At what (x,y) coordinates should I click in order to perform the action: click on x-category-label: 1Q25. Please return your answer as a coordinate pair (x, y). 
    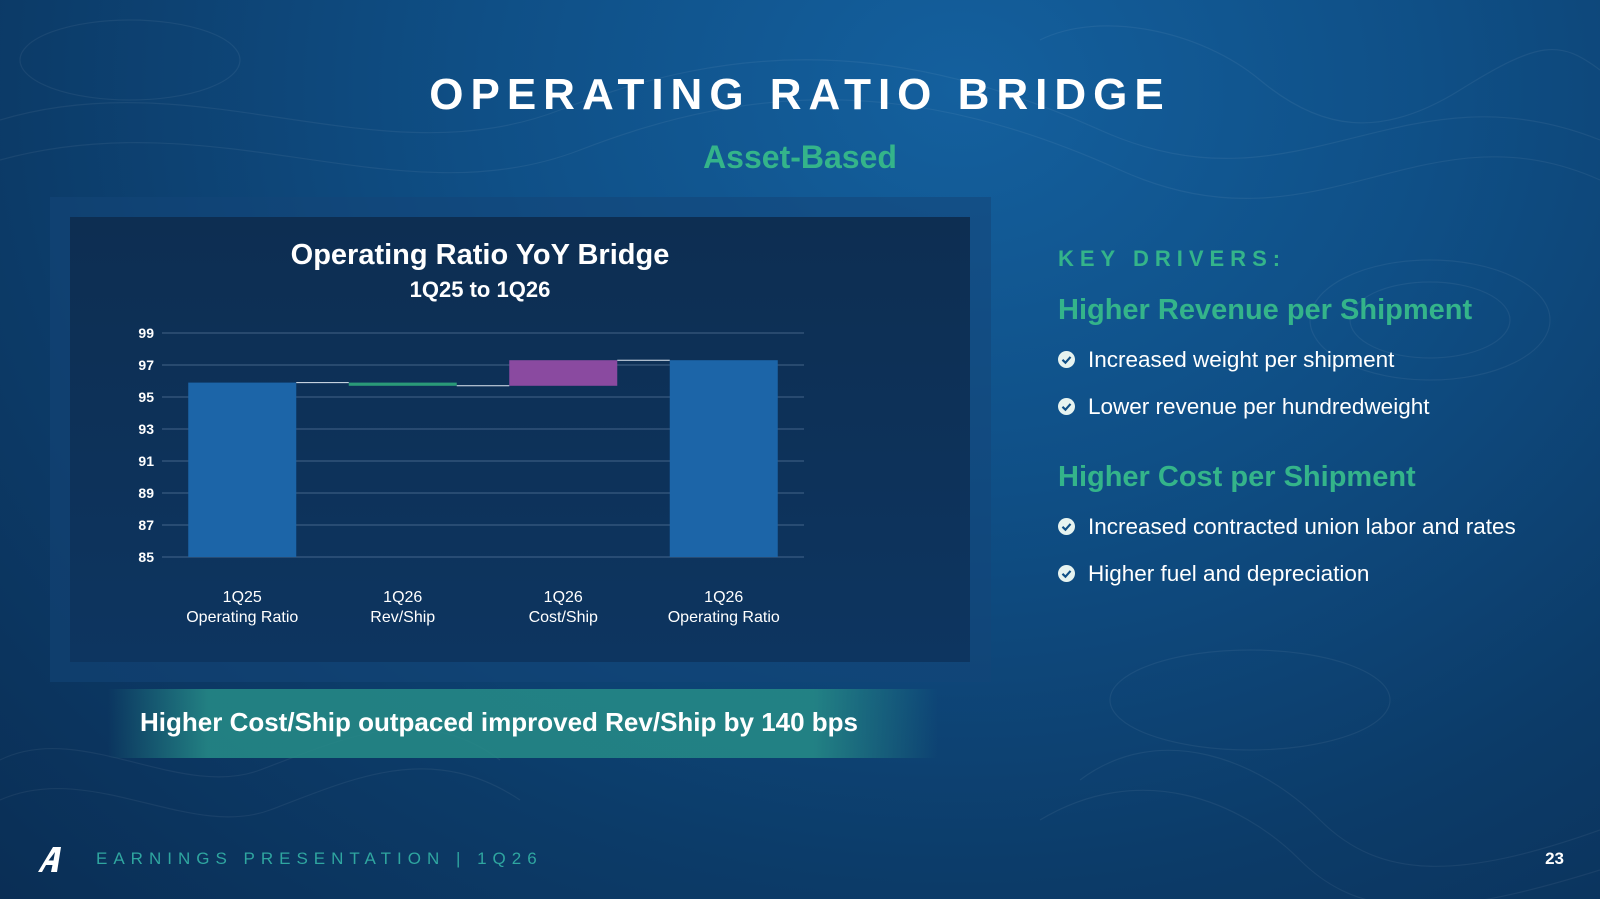
    Looking at the image, I should click on (242, 597).